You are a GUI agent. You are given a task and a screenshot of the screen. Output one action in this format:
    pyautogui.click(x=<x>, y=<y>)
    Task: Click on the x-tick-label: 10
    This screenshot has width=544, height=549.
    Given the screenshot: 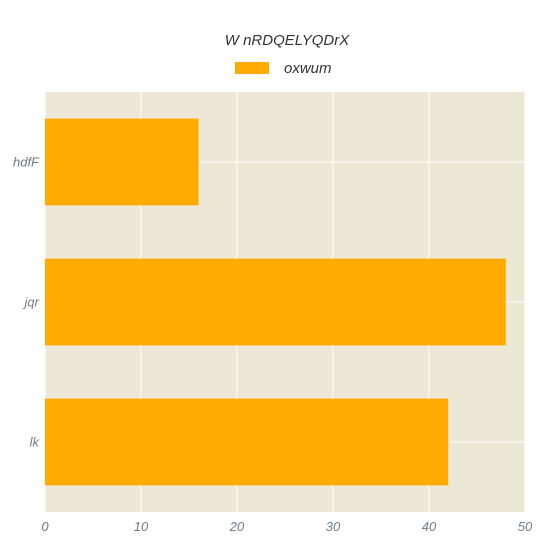 What is the action you would take?
    pyautogui.click(x=141, y=526)
    